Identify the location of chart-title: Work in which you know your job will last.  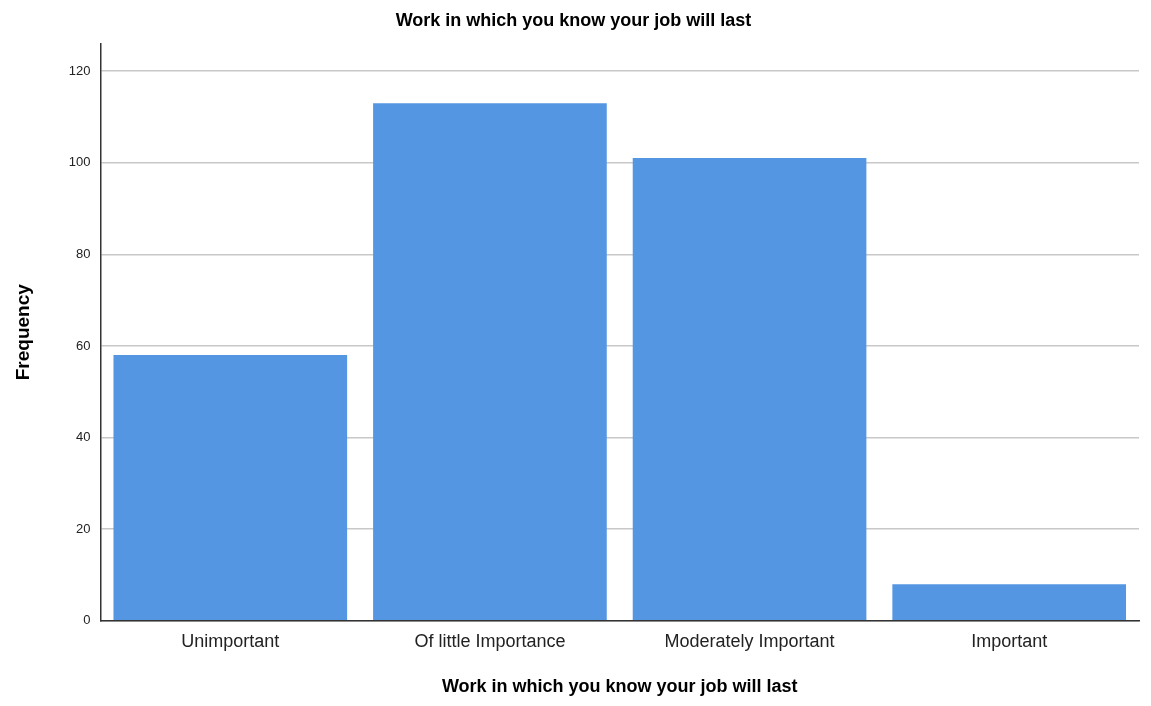
(573, 19).